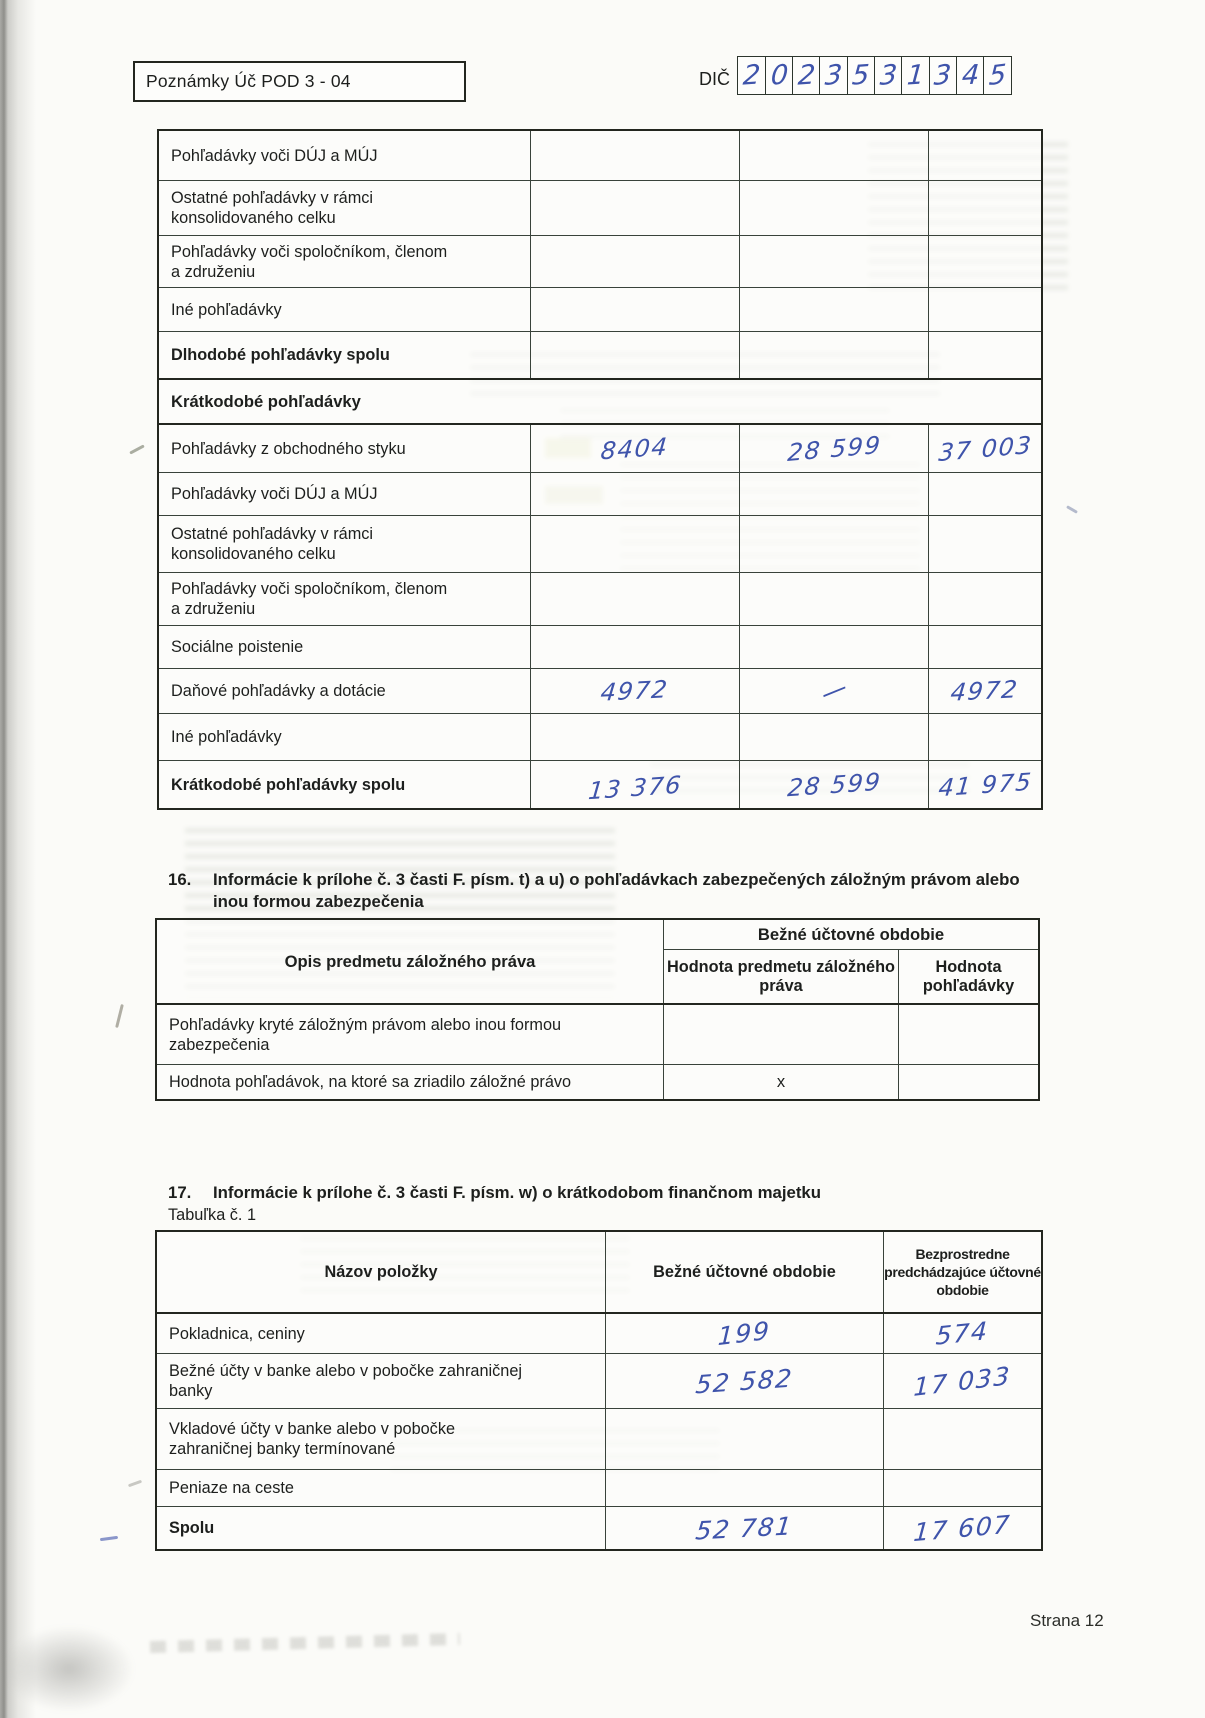 The image size is (1205, 1718). I want to click on dic-label: DIČ, so click(714, 79).